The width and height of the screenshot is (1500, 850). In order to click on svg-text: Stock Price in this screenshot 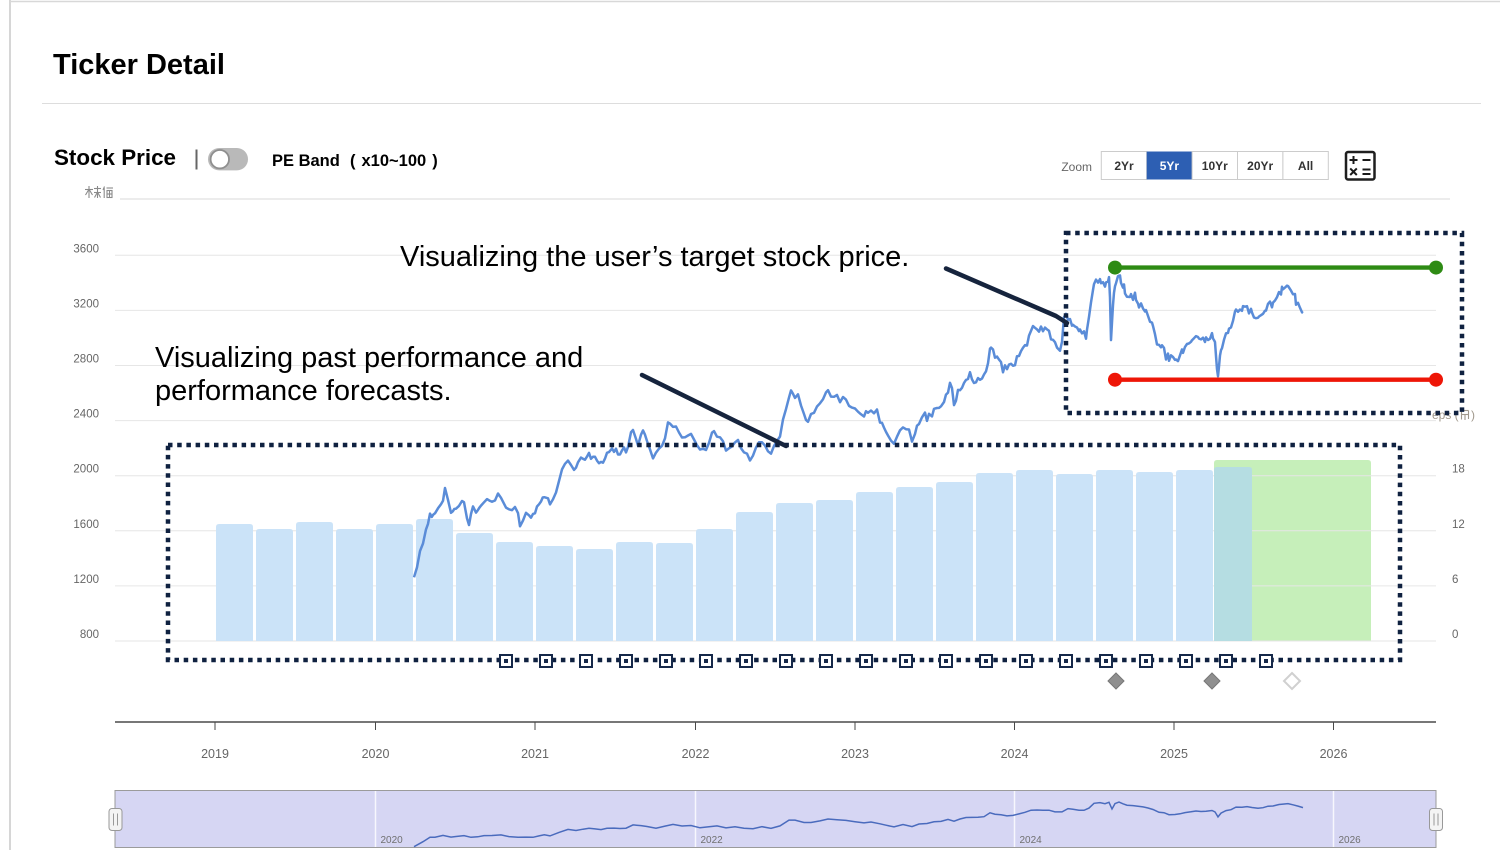, I will do `click(115, 157)`.